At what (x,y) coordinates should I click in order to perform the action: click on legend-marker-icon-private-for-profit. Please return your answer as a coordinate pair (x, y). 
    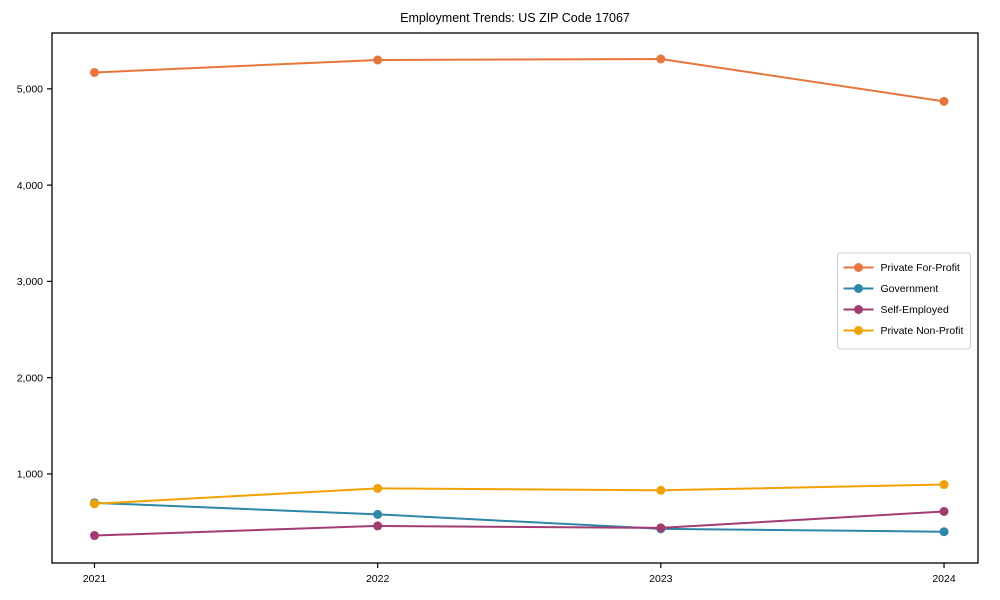
    Looking at the image, I should click on (858, 267).